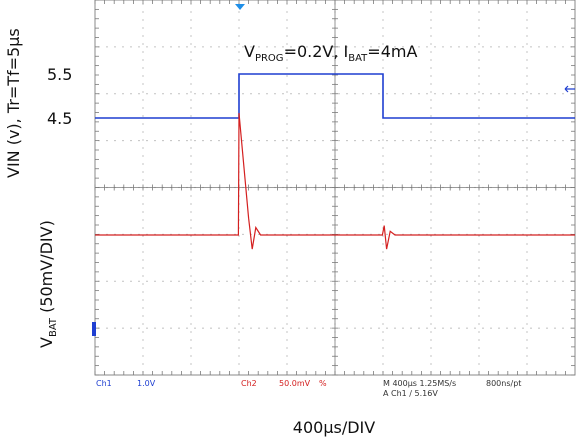 Image resolution: width=579 pixels, height=443 pixels. What do you see at coordinates (392, 51) in the screenshot?
I see `title-part-end: =4mA` at bounding box center [392, 51].